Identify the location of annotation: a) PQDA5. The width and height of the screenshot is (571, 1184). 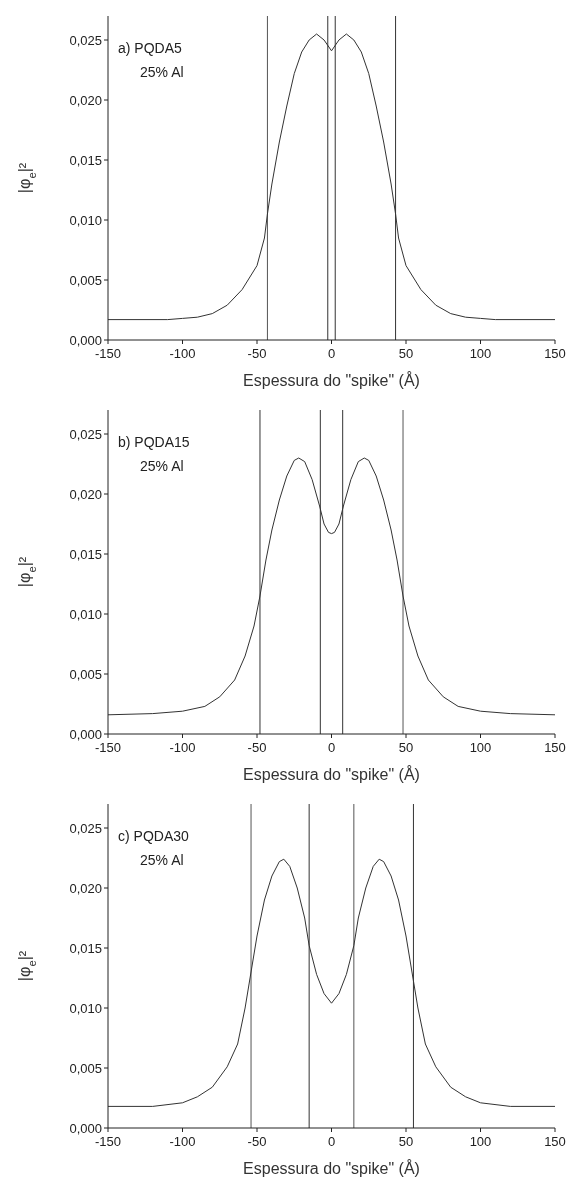
(150, 48).